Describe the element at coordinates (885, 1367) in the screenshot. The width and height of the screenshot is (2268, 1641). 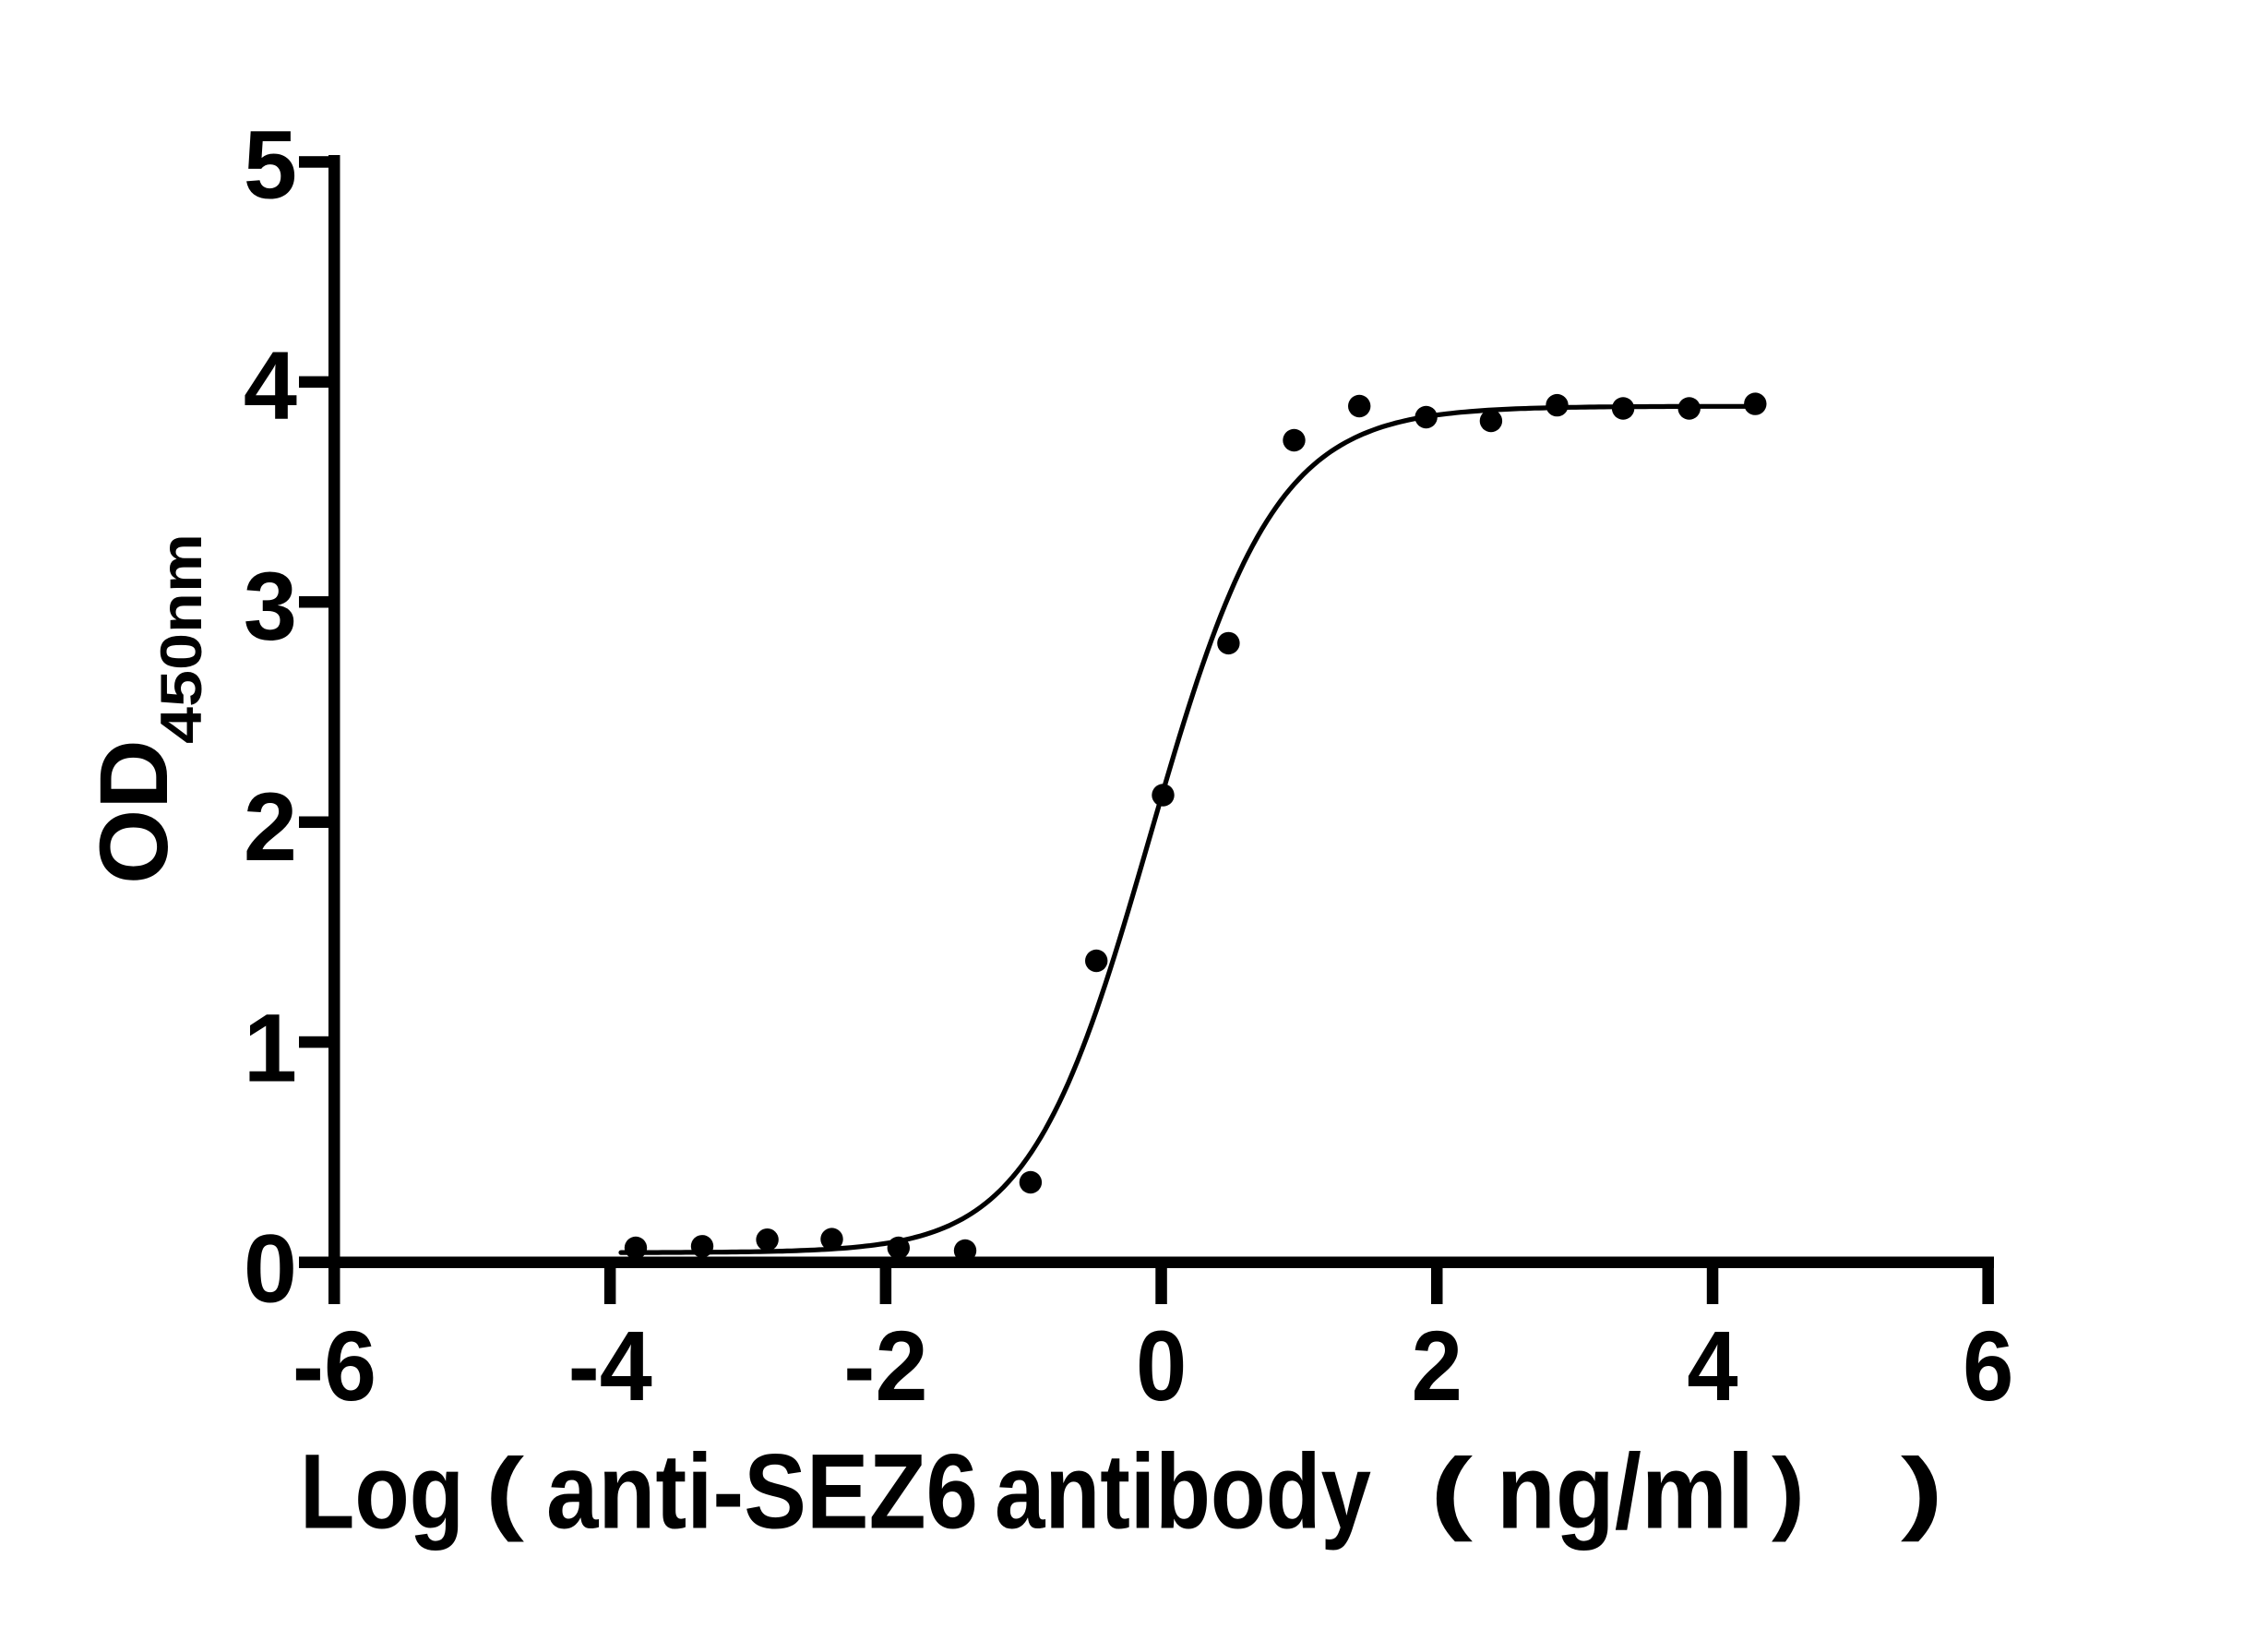
I see `svg-text: -2` at that location.